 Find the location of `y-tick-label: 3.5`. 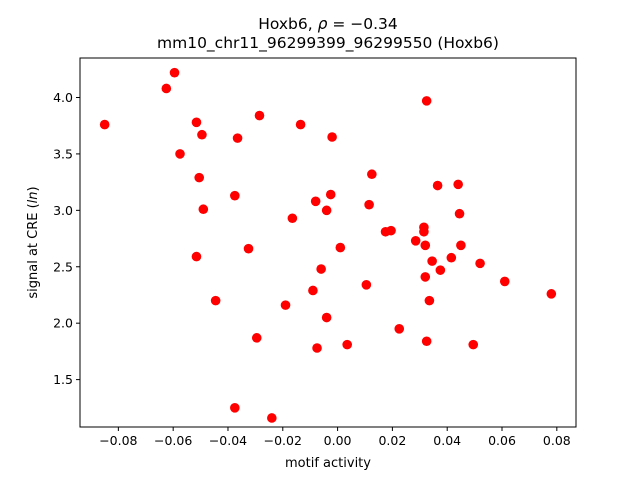

y-tick-label: 3.5 is located at coordinates (63, 153).